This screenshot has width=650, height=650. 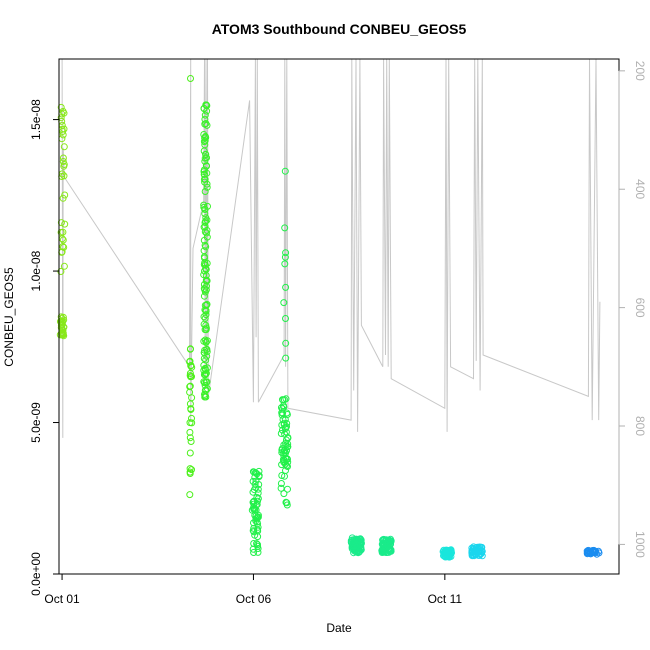 What do you see at coordinates (640, 189) in the screenshot?
I see `y2-tick-label: 400` at bounding box center [640, 189].